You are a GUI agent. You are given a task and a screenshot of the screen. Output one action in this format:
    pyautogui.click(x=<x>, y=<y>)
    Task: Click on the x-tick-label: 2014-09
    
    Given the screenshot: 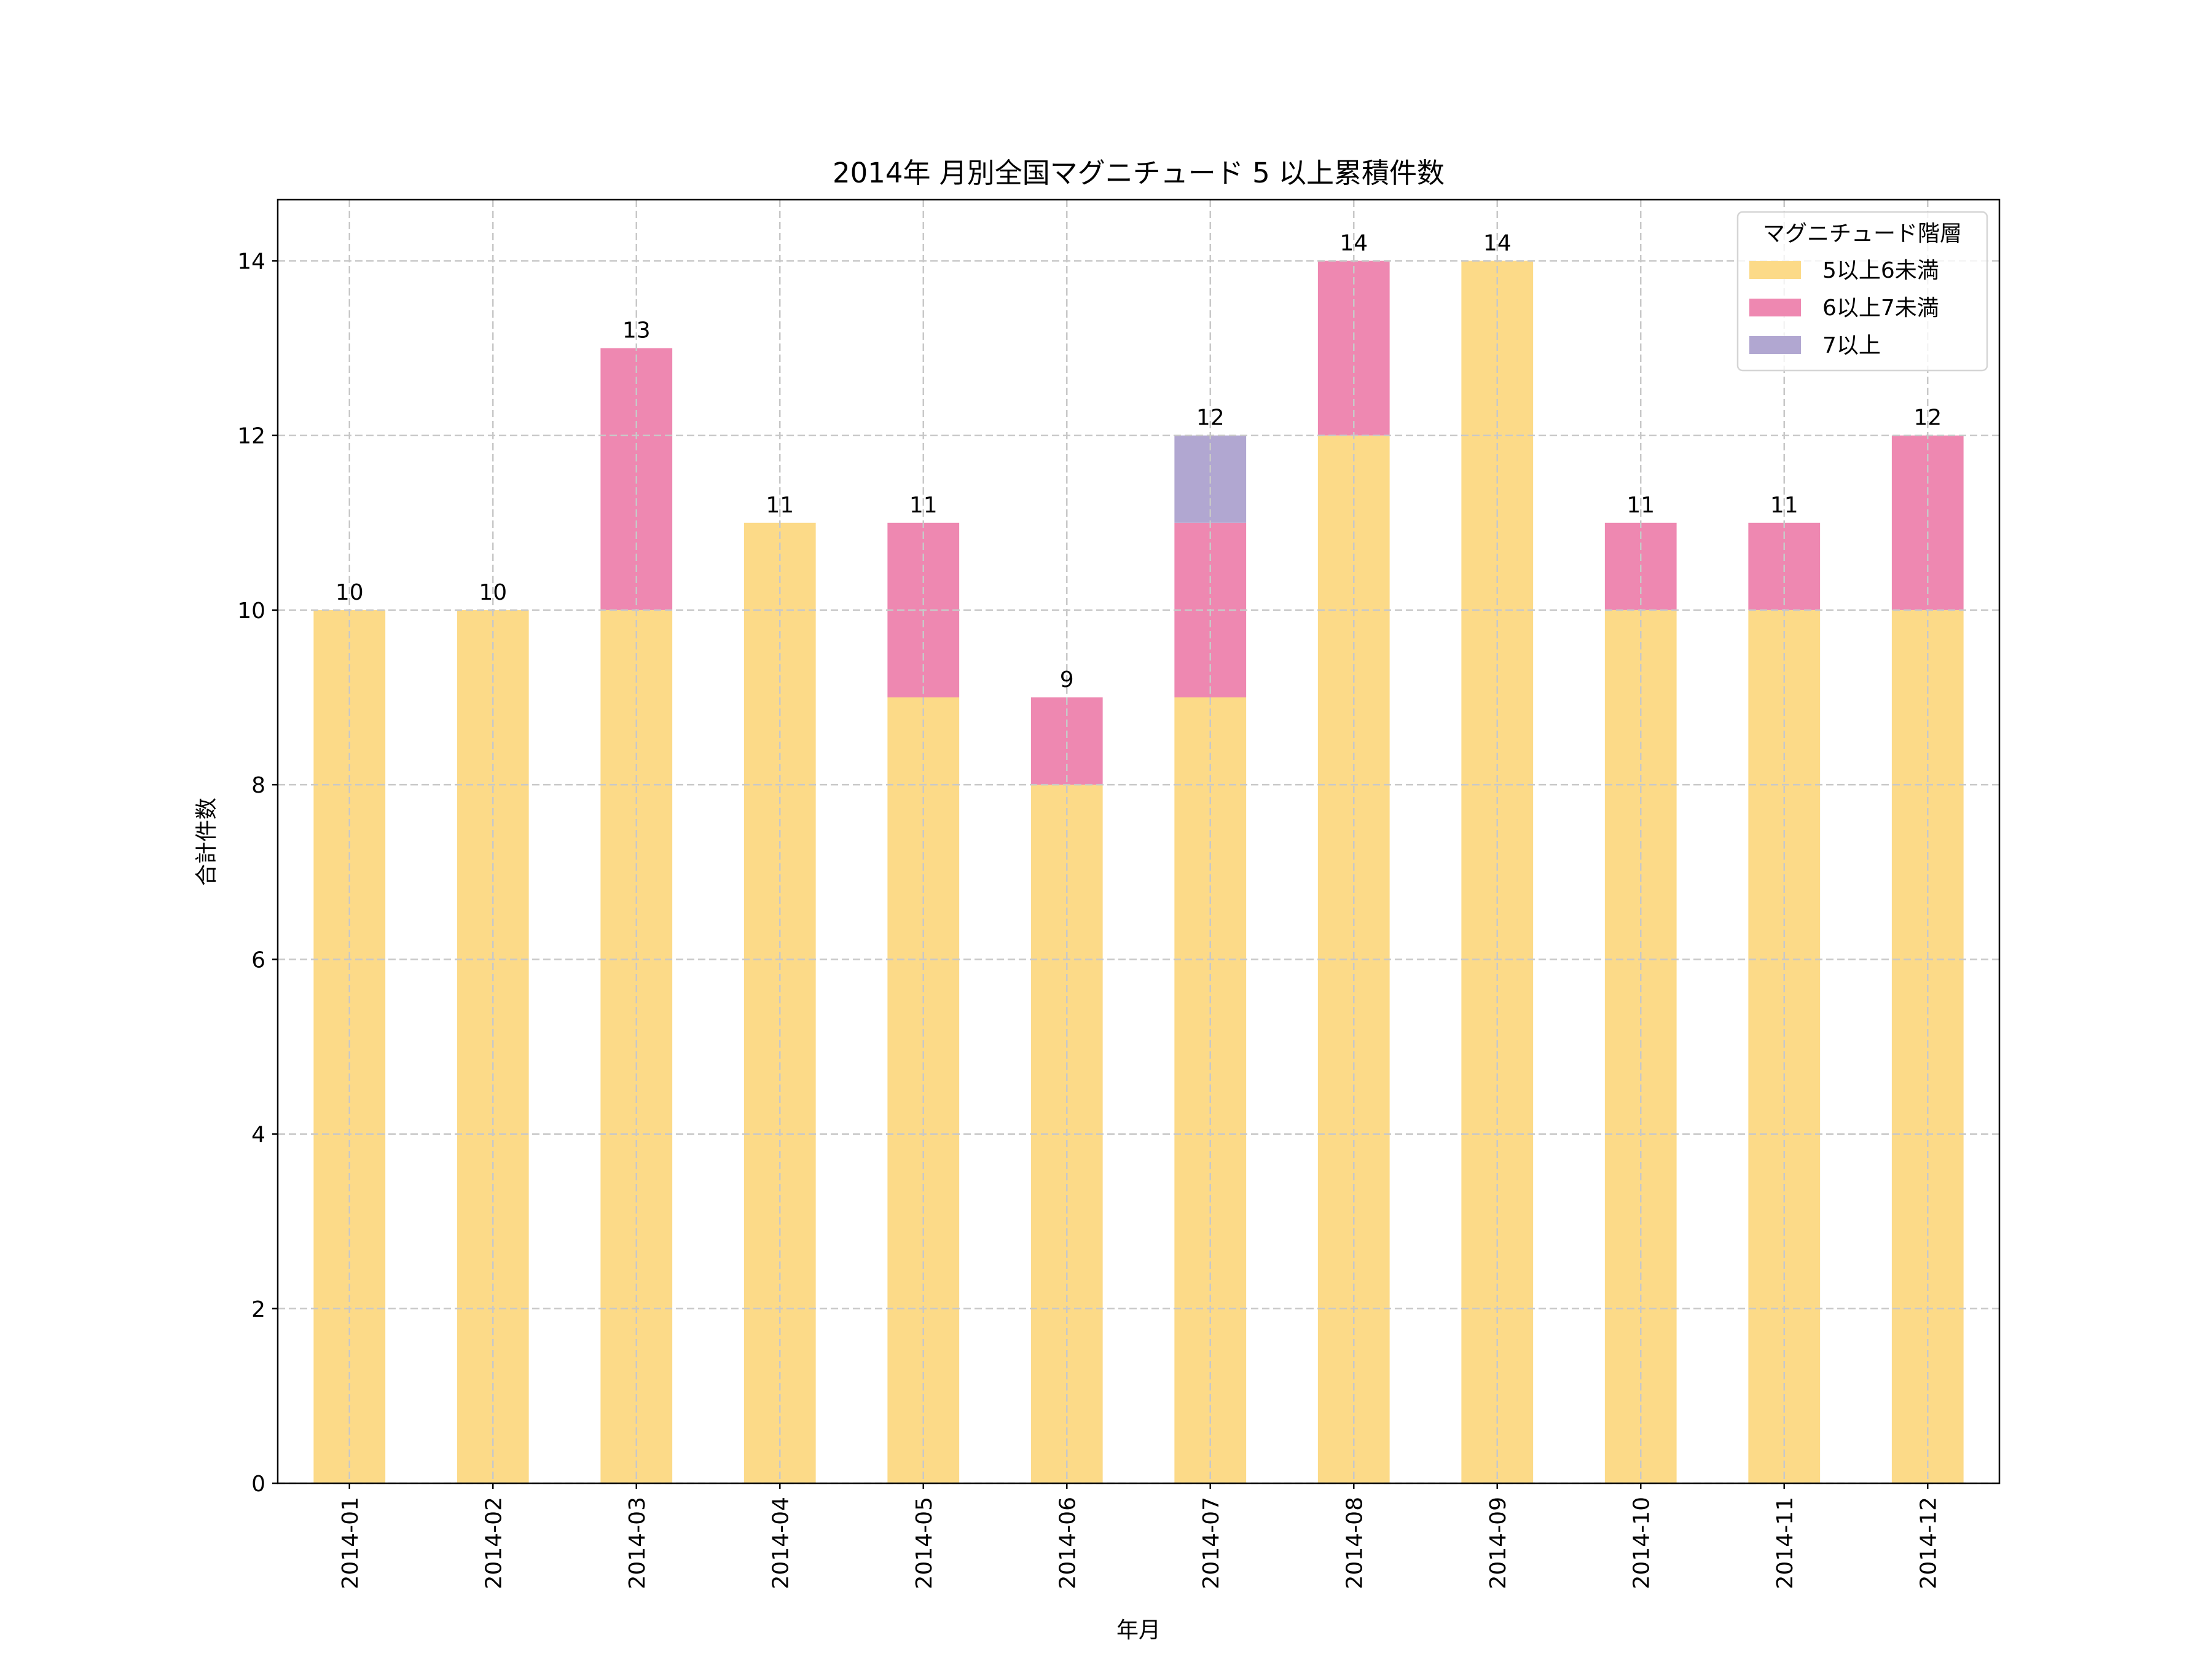 What is the action you would take?
    pyautogui.click(x=1498, y=1543)
    